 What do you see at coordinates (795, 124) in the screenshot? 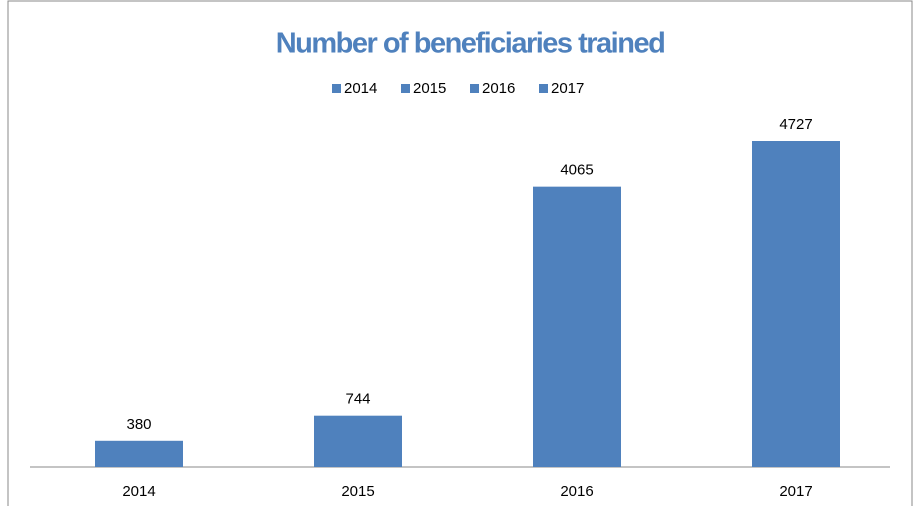
I see `data-label: 4727` at bounding box center [795, 124].